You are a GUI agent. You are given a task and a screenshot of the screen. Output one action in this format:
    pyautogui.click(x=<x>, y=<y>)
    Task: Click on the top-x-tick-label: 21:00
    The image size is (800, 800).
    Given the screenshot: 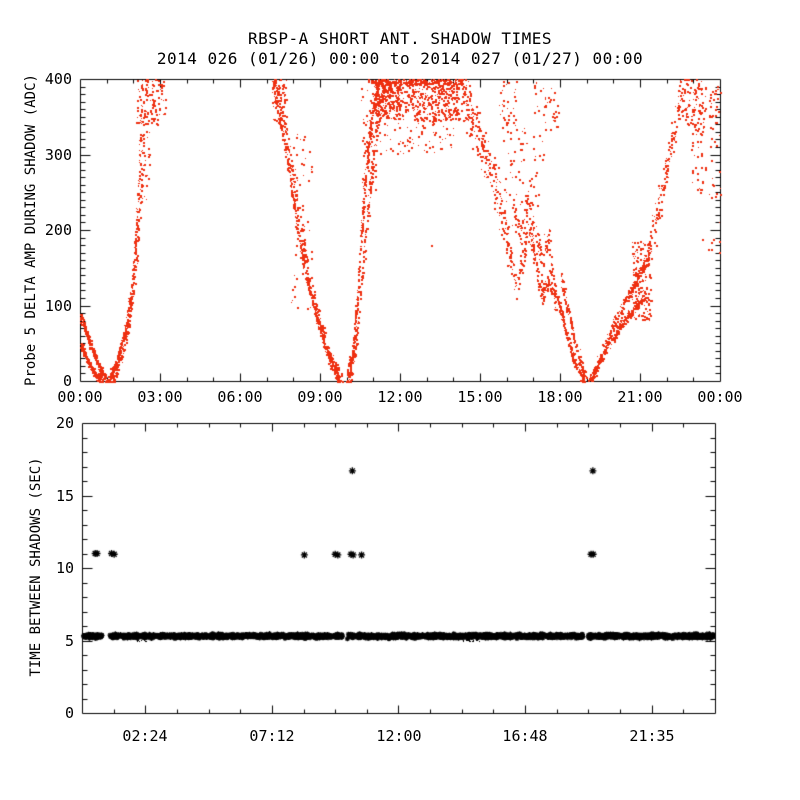 What is the action you would take?
    pyautogui.click(x=640, y=397)
    